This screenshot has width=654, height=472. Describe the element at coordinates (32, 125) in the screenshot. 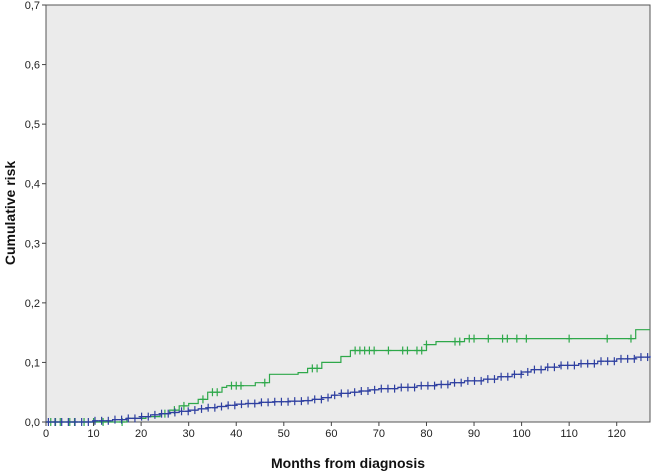

I see `y-tick-label: 0,5` at that location.